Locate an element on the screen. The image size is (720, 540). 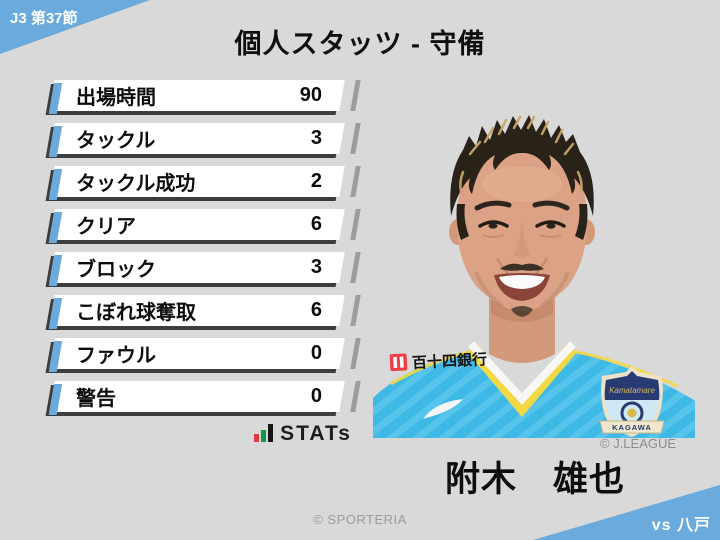
stat-row: こぼれ球奪取 6 is located at coordinates (204, 312).